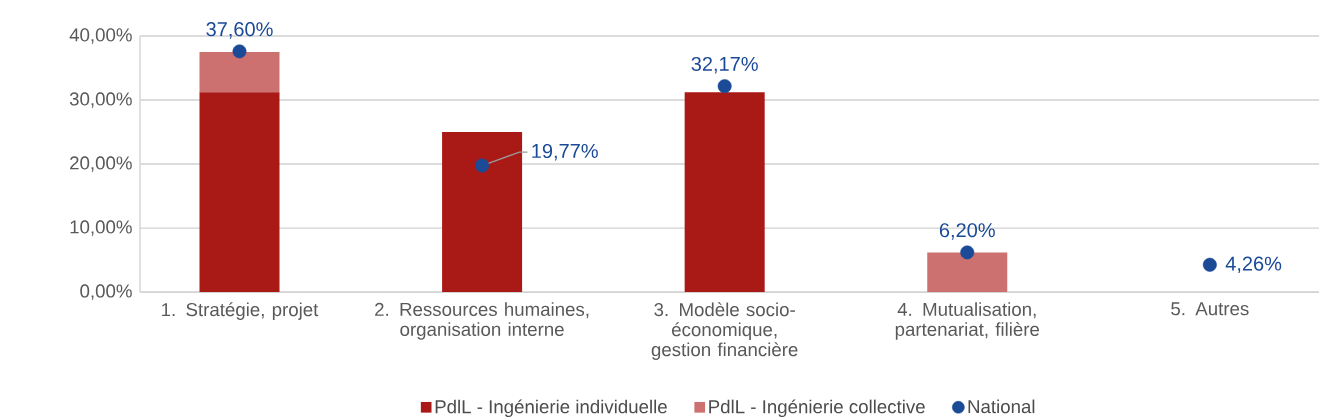 This screenshot has width=1319, height=420. What do you see at coordinates (551, 408) in the screenshot?
I see `legend-label: PdlL - Ingénierie individuelle` at bounding box center [551, 408].